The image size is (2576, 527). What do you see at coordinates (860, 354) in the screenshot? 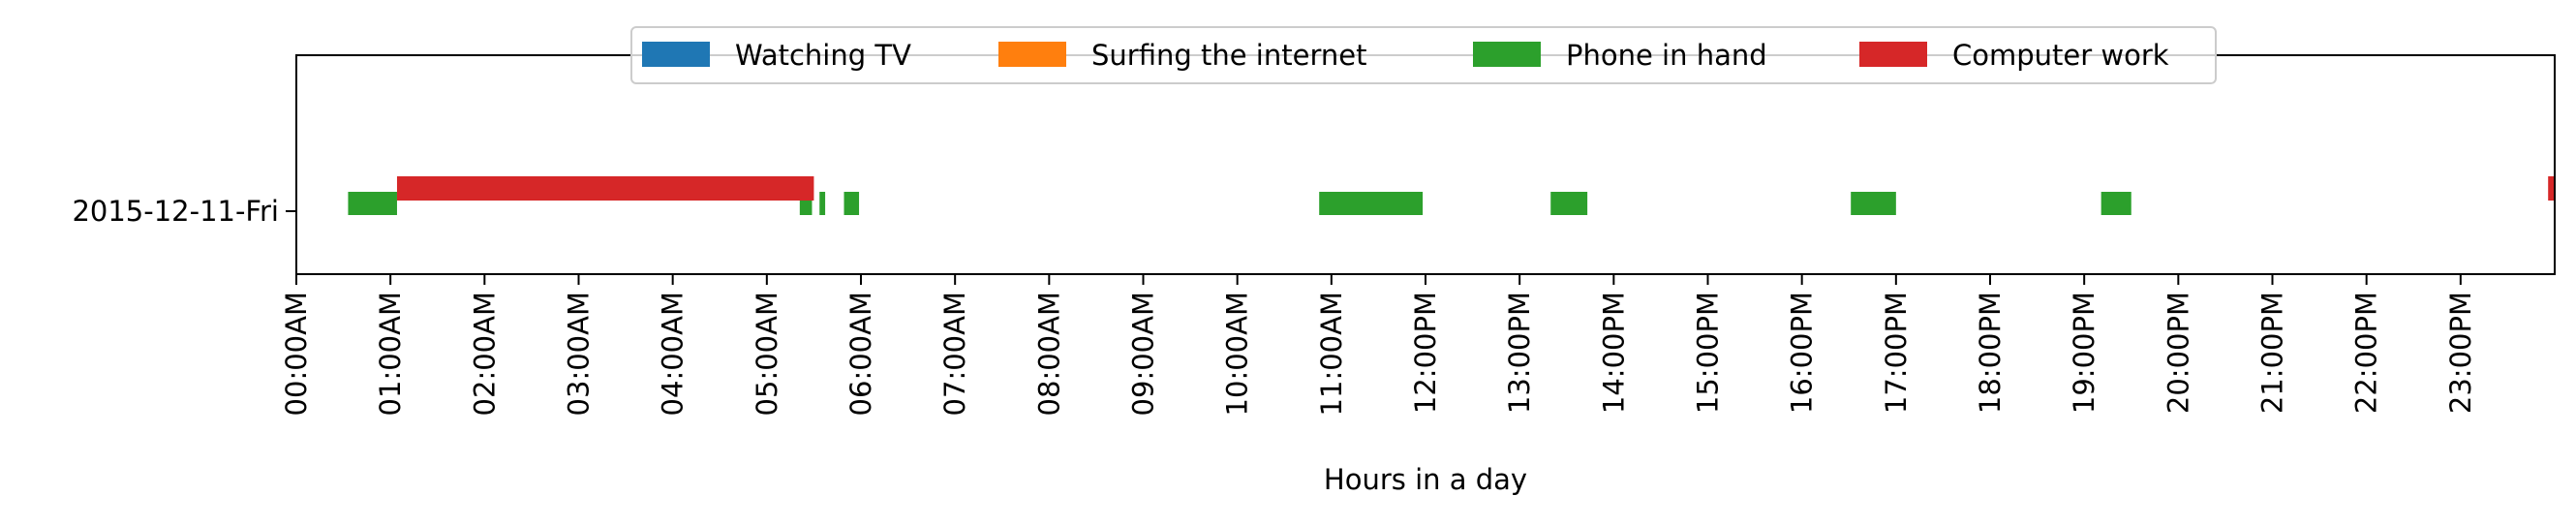
I see `x-tick-label: 06:00AM` at bounding box center [860, 354].